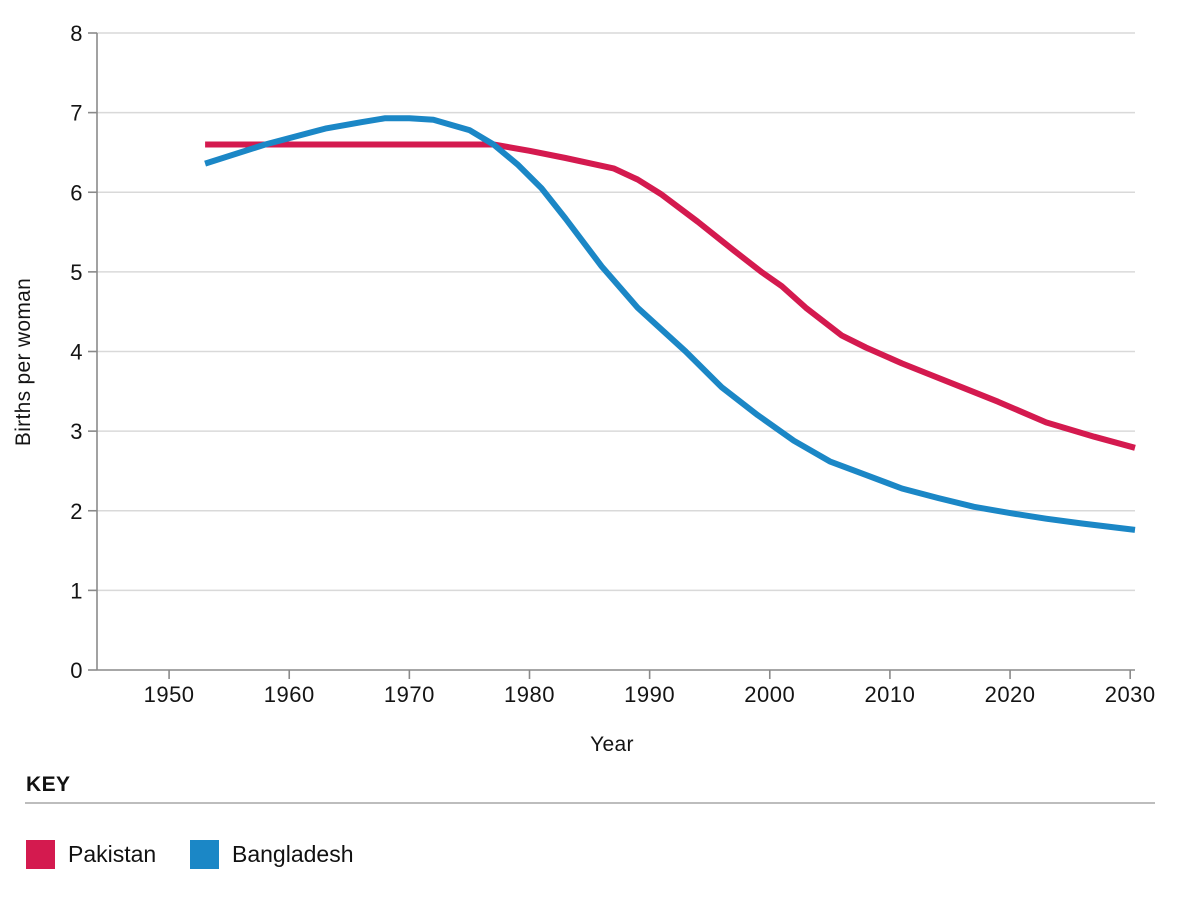 The width and height of the screenshot is (1200, 900). I want to click on y-tick-label: 0, so click(76, 670).